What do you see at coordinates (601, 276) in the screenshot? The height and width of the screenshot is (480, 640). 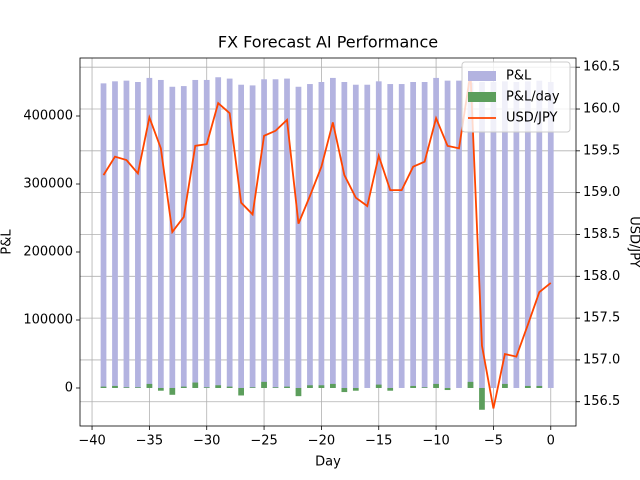 I see `y2-tick-label: 158.0` at bounding box center [601, 276].